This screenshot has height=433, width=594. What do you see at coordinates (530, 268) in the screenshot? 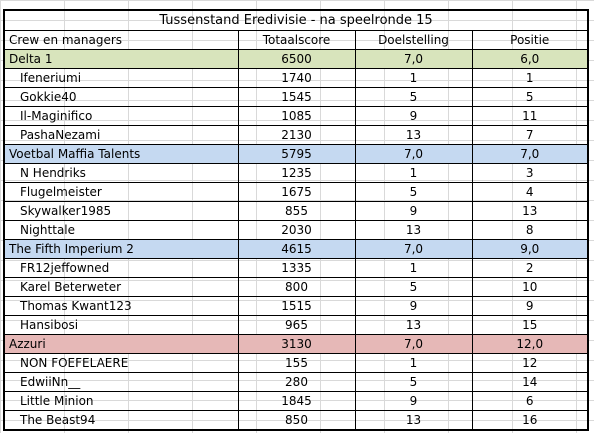
I see `manager-positie-cell: 2` at bounding box center [530, 268].